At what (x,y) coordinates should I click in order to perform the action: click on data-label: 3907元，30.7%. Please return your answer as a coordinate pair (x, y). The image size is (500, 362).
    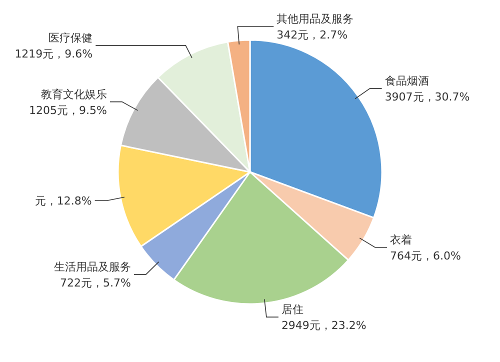
    Looking at the image, I should click on (427, 97).